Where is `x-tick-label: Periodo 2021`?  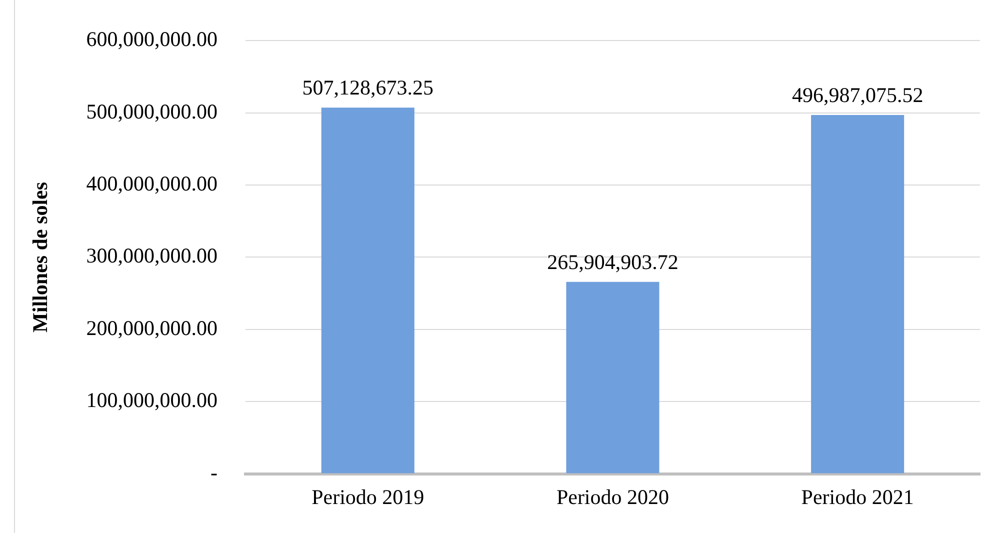
x-tick-label: Periodo 2021 is located at coordinates (857, 496).